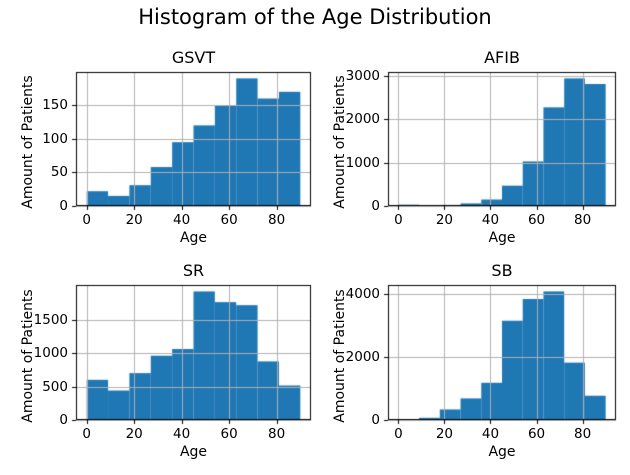  Describe the element at coordinates (193, 452) in the screenshot. I see `x-axis-label-sr: Age` at that location.